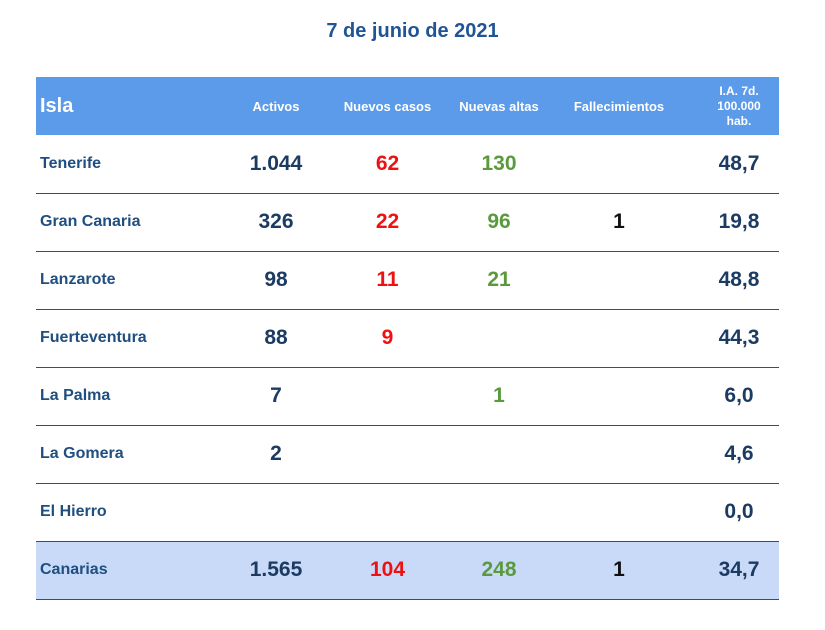  I want to click on table-row: Gran Canaria 326 22 96 1 19,8, so click(407, 222).